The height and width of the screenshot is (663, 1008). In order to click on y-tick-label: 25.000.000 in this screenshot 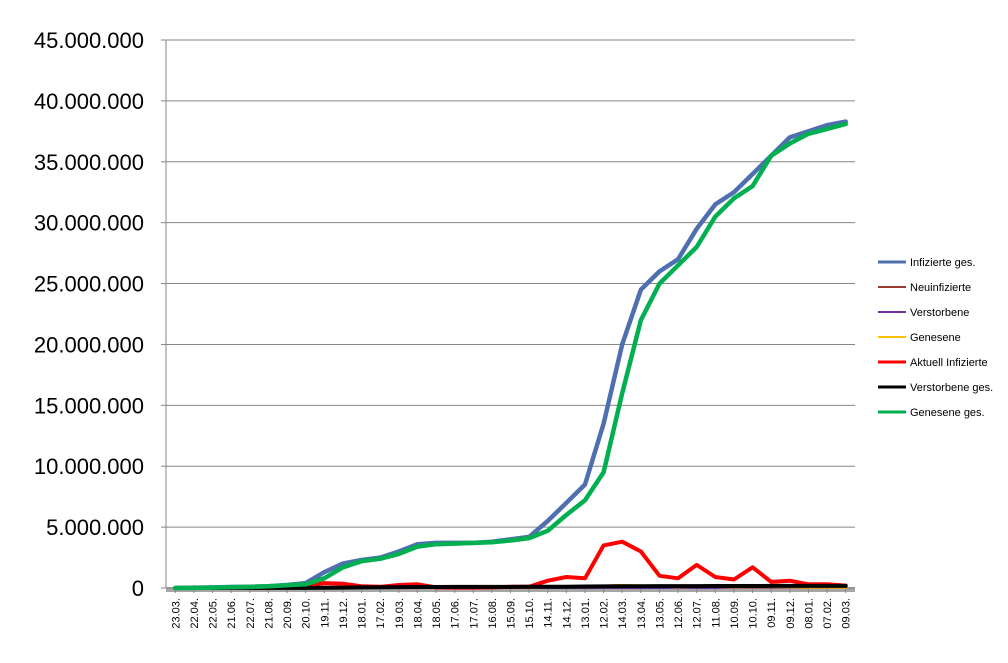, I will do `click(89, 284)`.